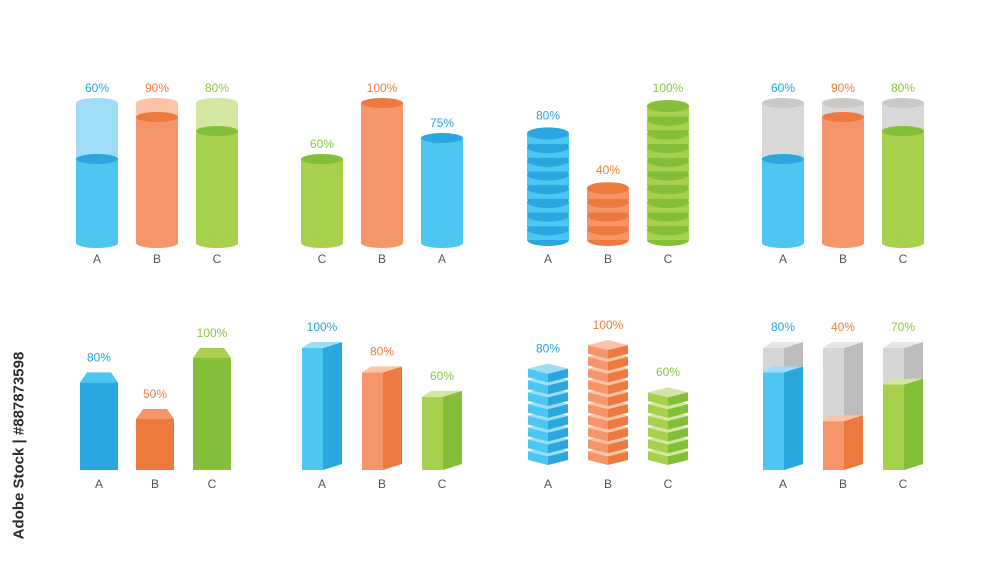 This screenshot has width=1000, height=568. What do you see at coordinates (382, 417) in the screenshot?
I see `bar-B: 80% B` at bounding box center [382, 417].